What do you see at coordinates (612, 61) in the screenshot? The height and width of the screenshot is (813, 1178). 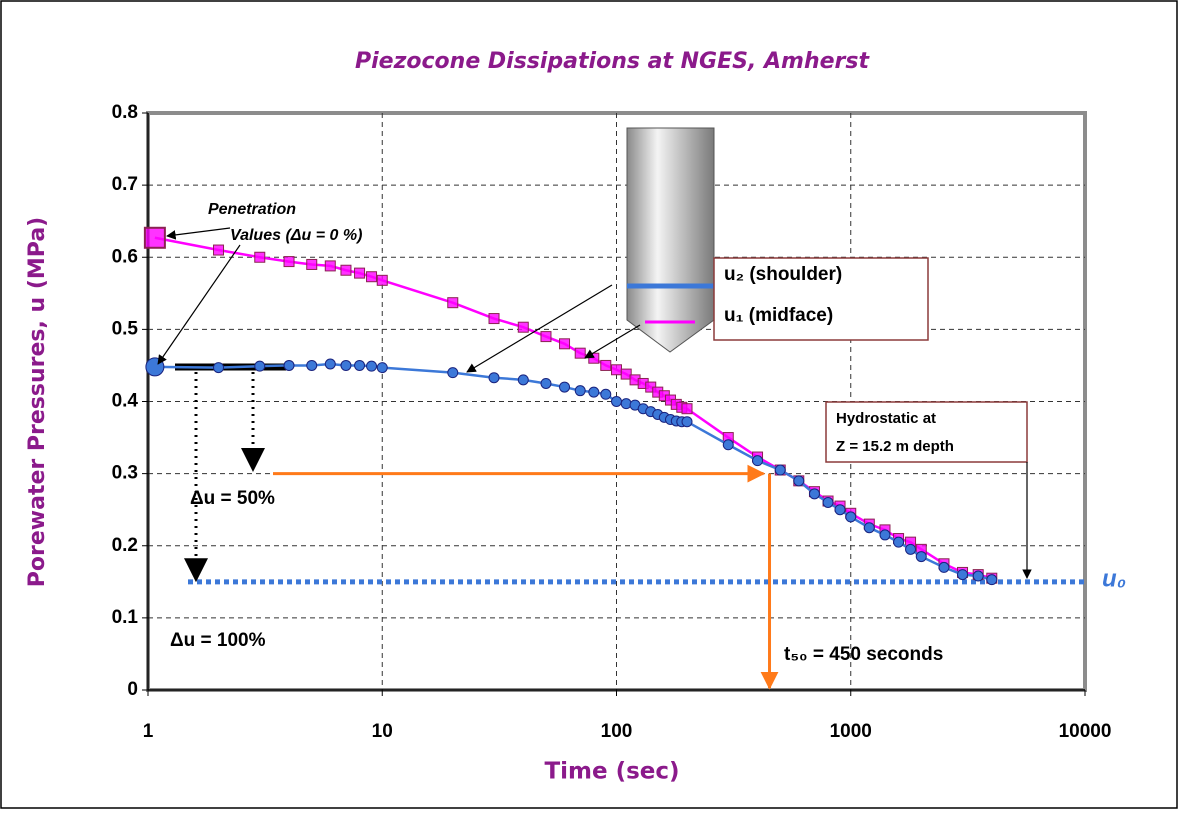 I see `chart-title: Piezocone Dissipations at NGES, Amherst` at bounding box center [612, 61].